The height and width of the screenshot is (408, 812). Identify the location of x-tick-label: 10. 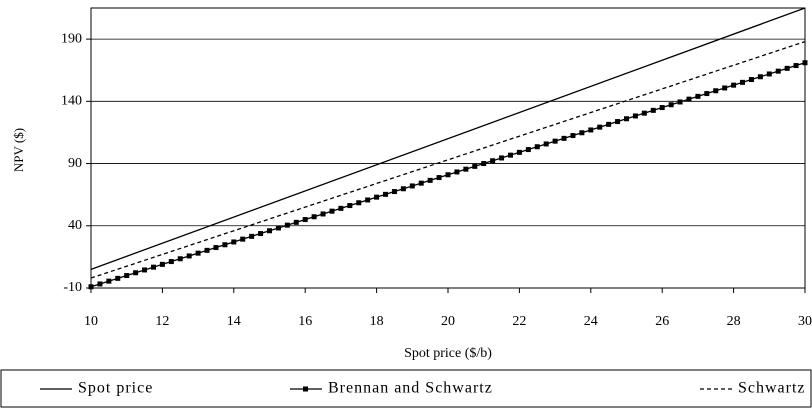
(91, 321).